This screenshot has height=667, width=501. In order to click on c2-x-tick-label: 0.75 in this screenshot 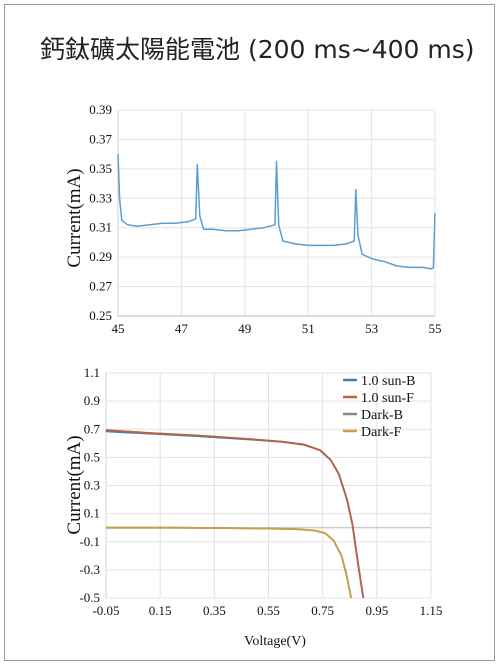, I will do `click(322, 610)`.